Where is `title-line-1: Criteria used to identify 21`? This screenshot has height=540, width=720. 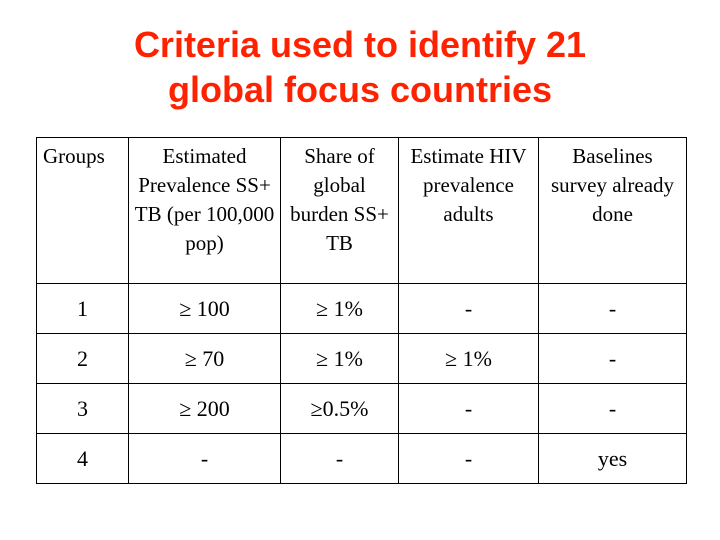 title-line-1: Criteria used to identify 21 is located at coordinates (360, 44).